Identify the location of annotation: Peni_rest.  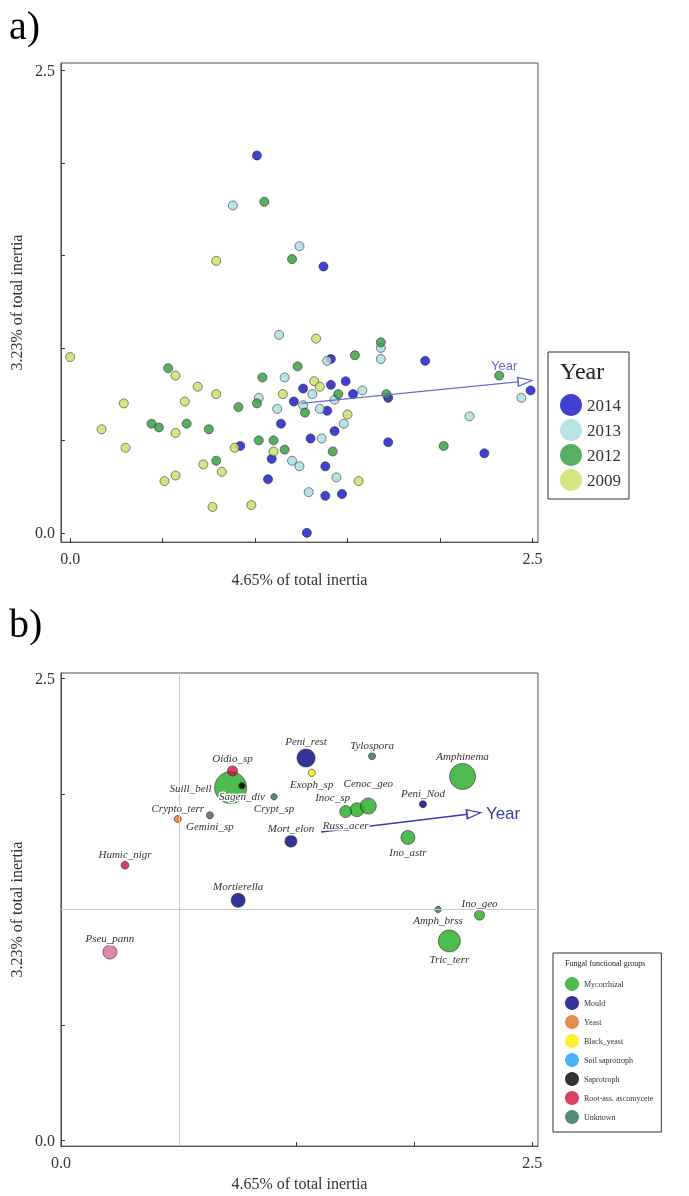
(306, 741).